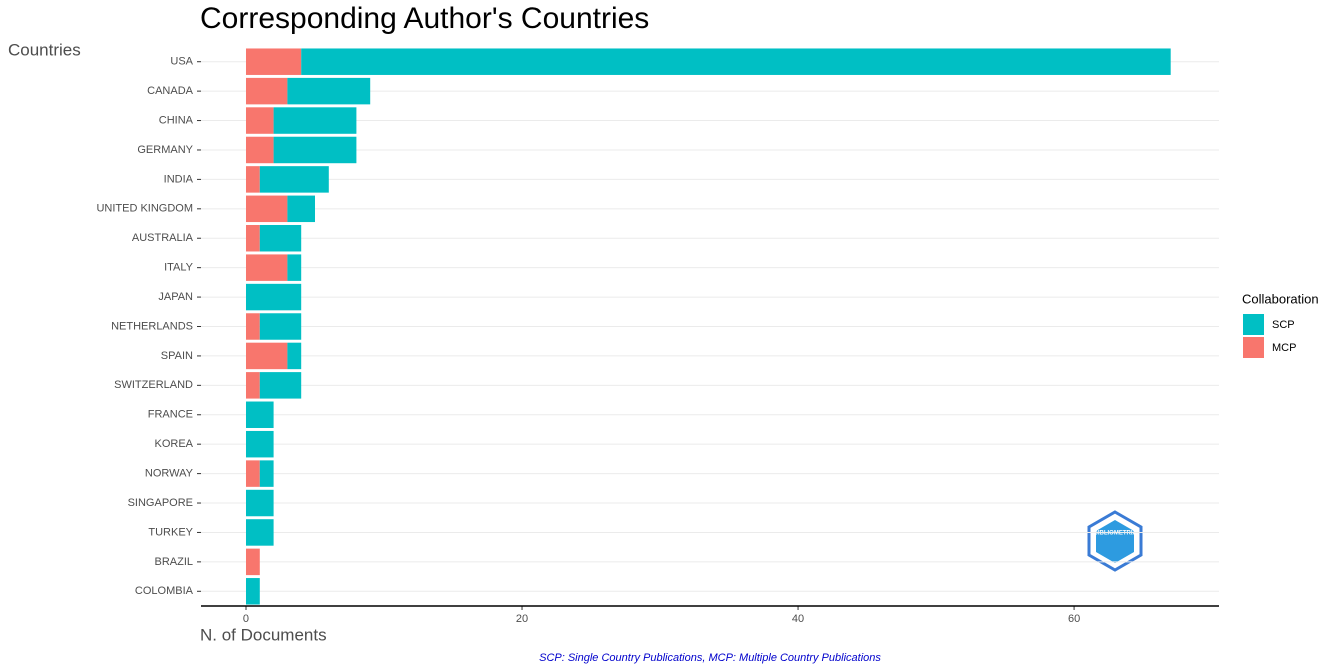 The image size is (1343, 672). I want to click on y-tick-label: SPAIN, so click(177, 356).